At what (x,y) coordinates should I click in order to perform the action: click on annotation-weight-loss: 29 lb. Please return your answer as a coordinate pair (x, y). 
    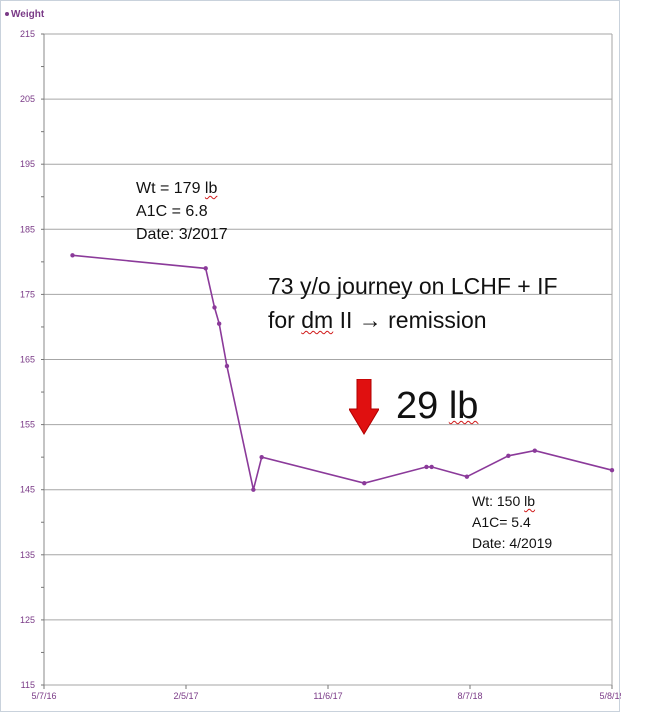
    Looking at the image, I should click on (437, 406).